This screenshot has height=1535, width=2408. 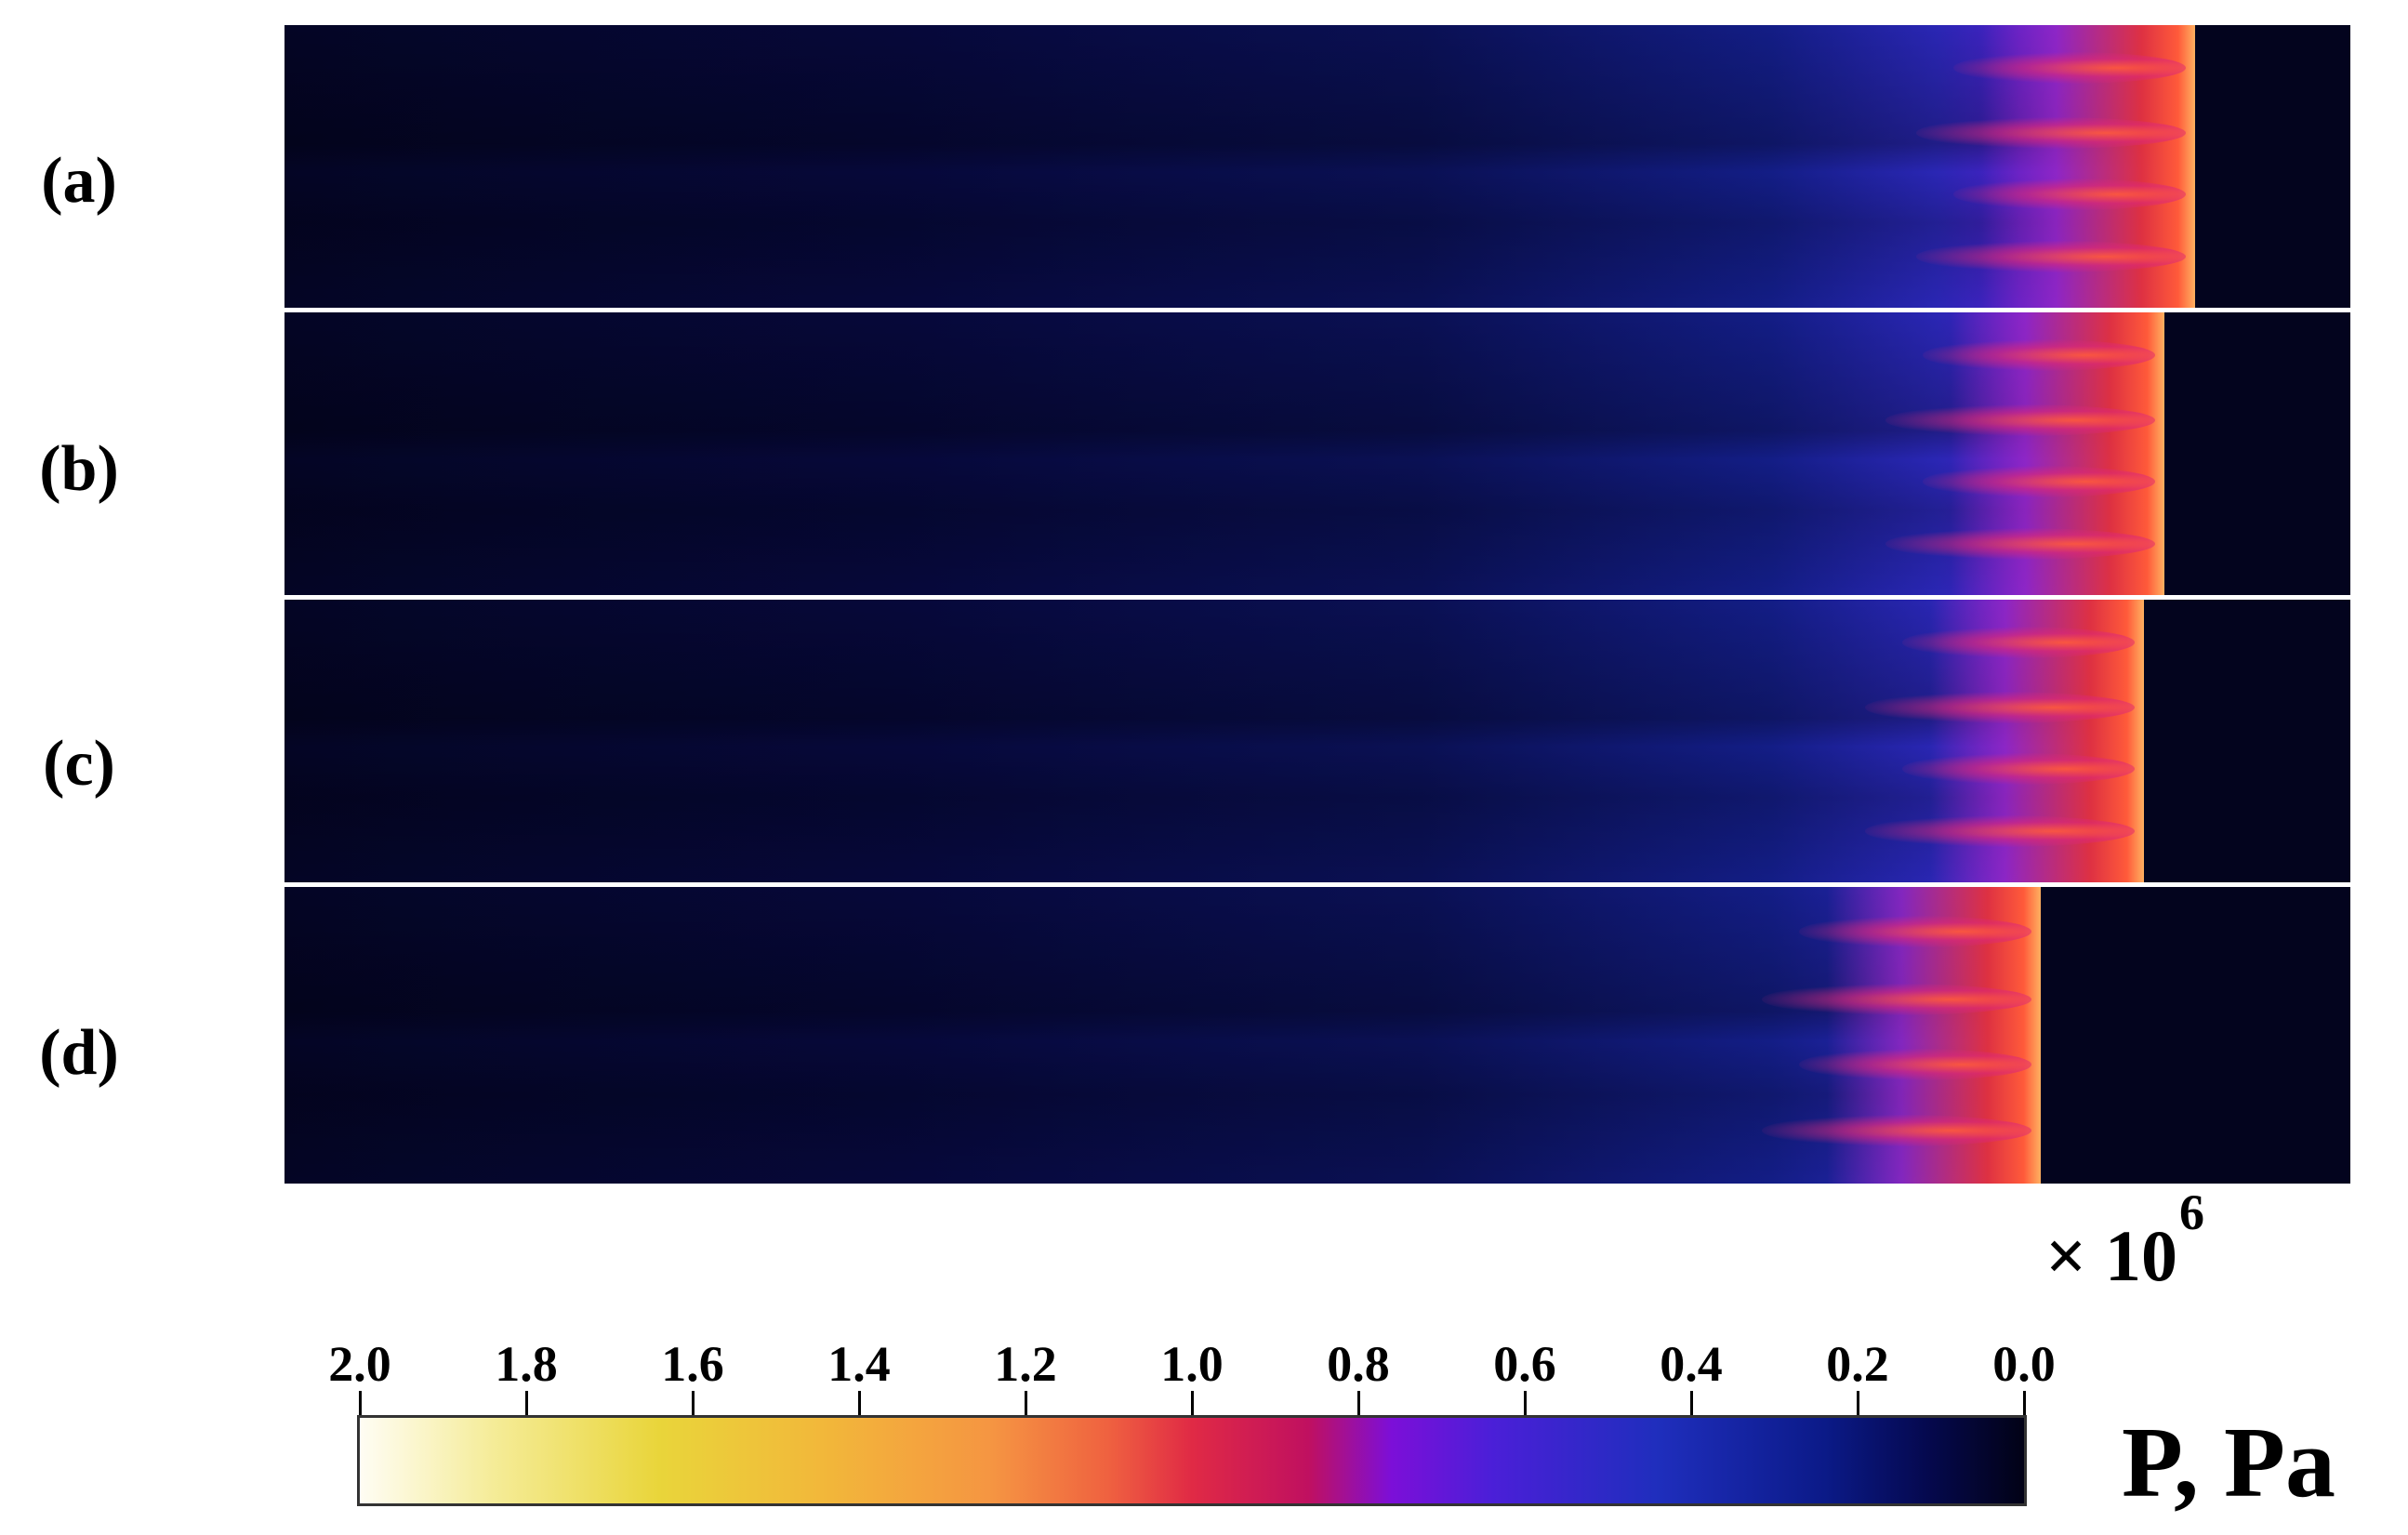 I want to click on colorbar-tick-label: 0.4, so click(x=1691, y=1364).